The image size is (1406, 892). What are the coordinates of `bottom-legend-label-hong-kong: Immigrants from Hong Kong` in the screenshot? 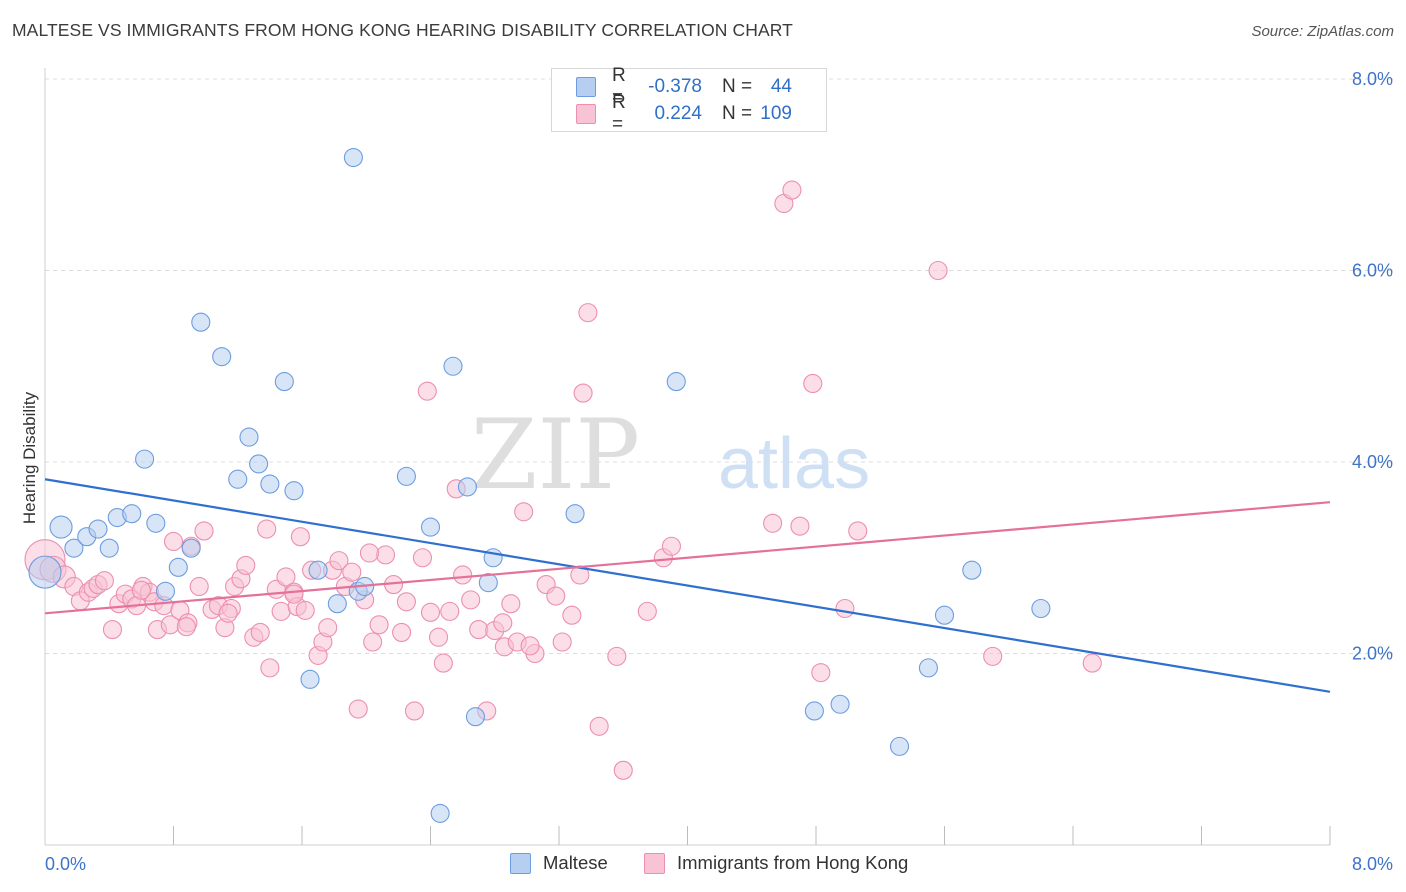 It's located at (793, 862).